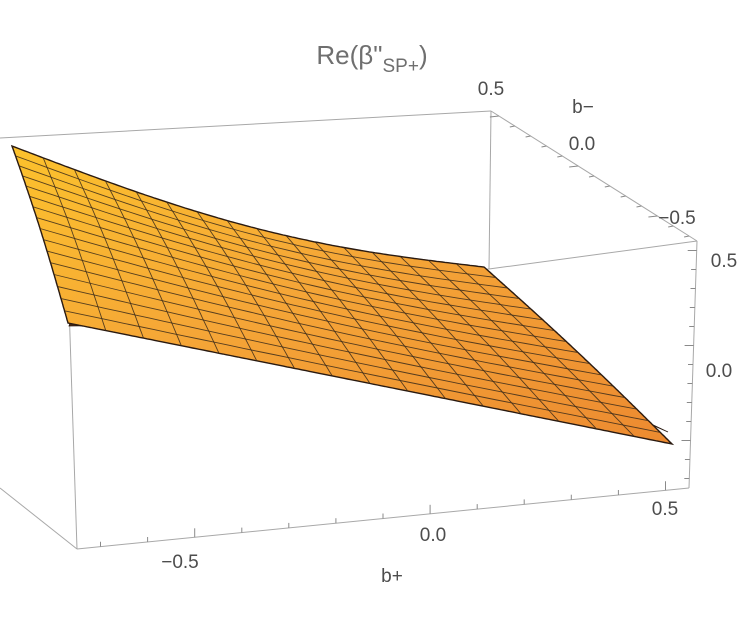  I want to click on x-tick-label: 0.0, so click(433, 535).